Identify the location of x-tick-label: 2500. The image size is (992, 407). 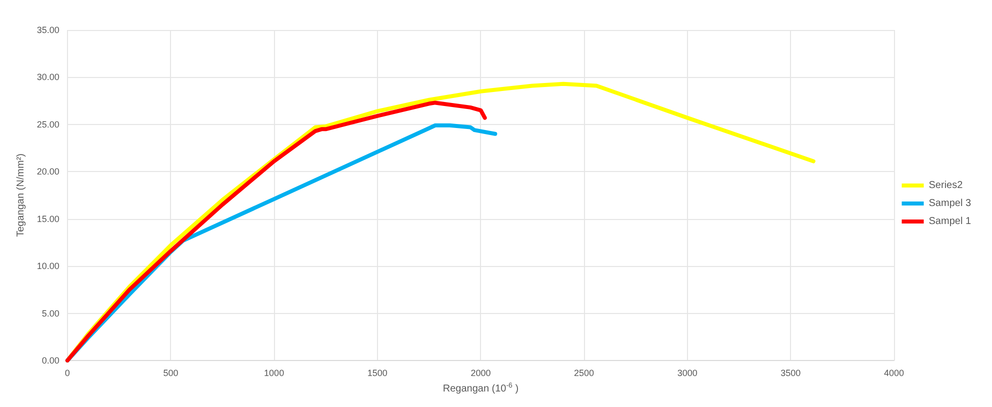
(584, 373).